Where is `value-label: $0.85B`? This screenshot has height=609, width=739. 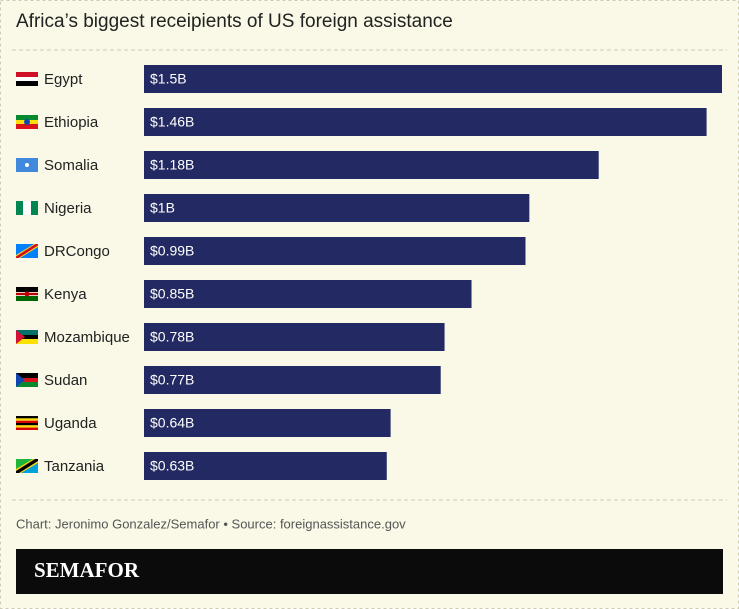
value-label: $0.85B is located at coordinates (172, 294).